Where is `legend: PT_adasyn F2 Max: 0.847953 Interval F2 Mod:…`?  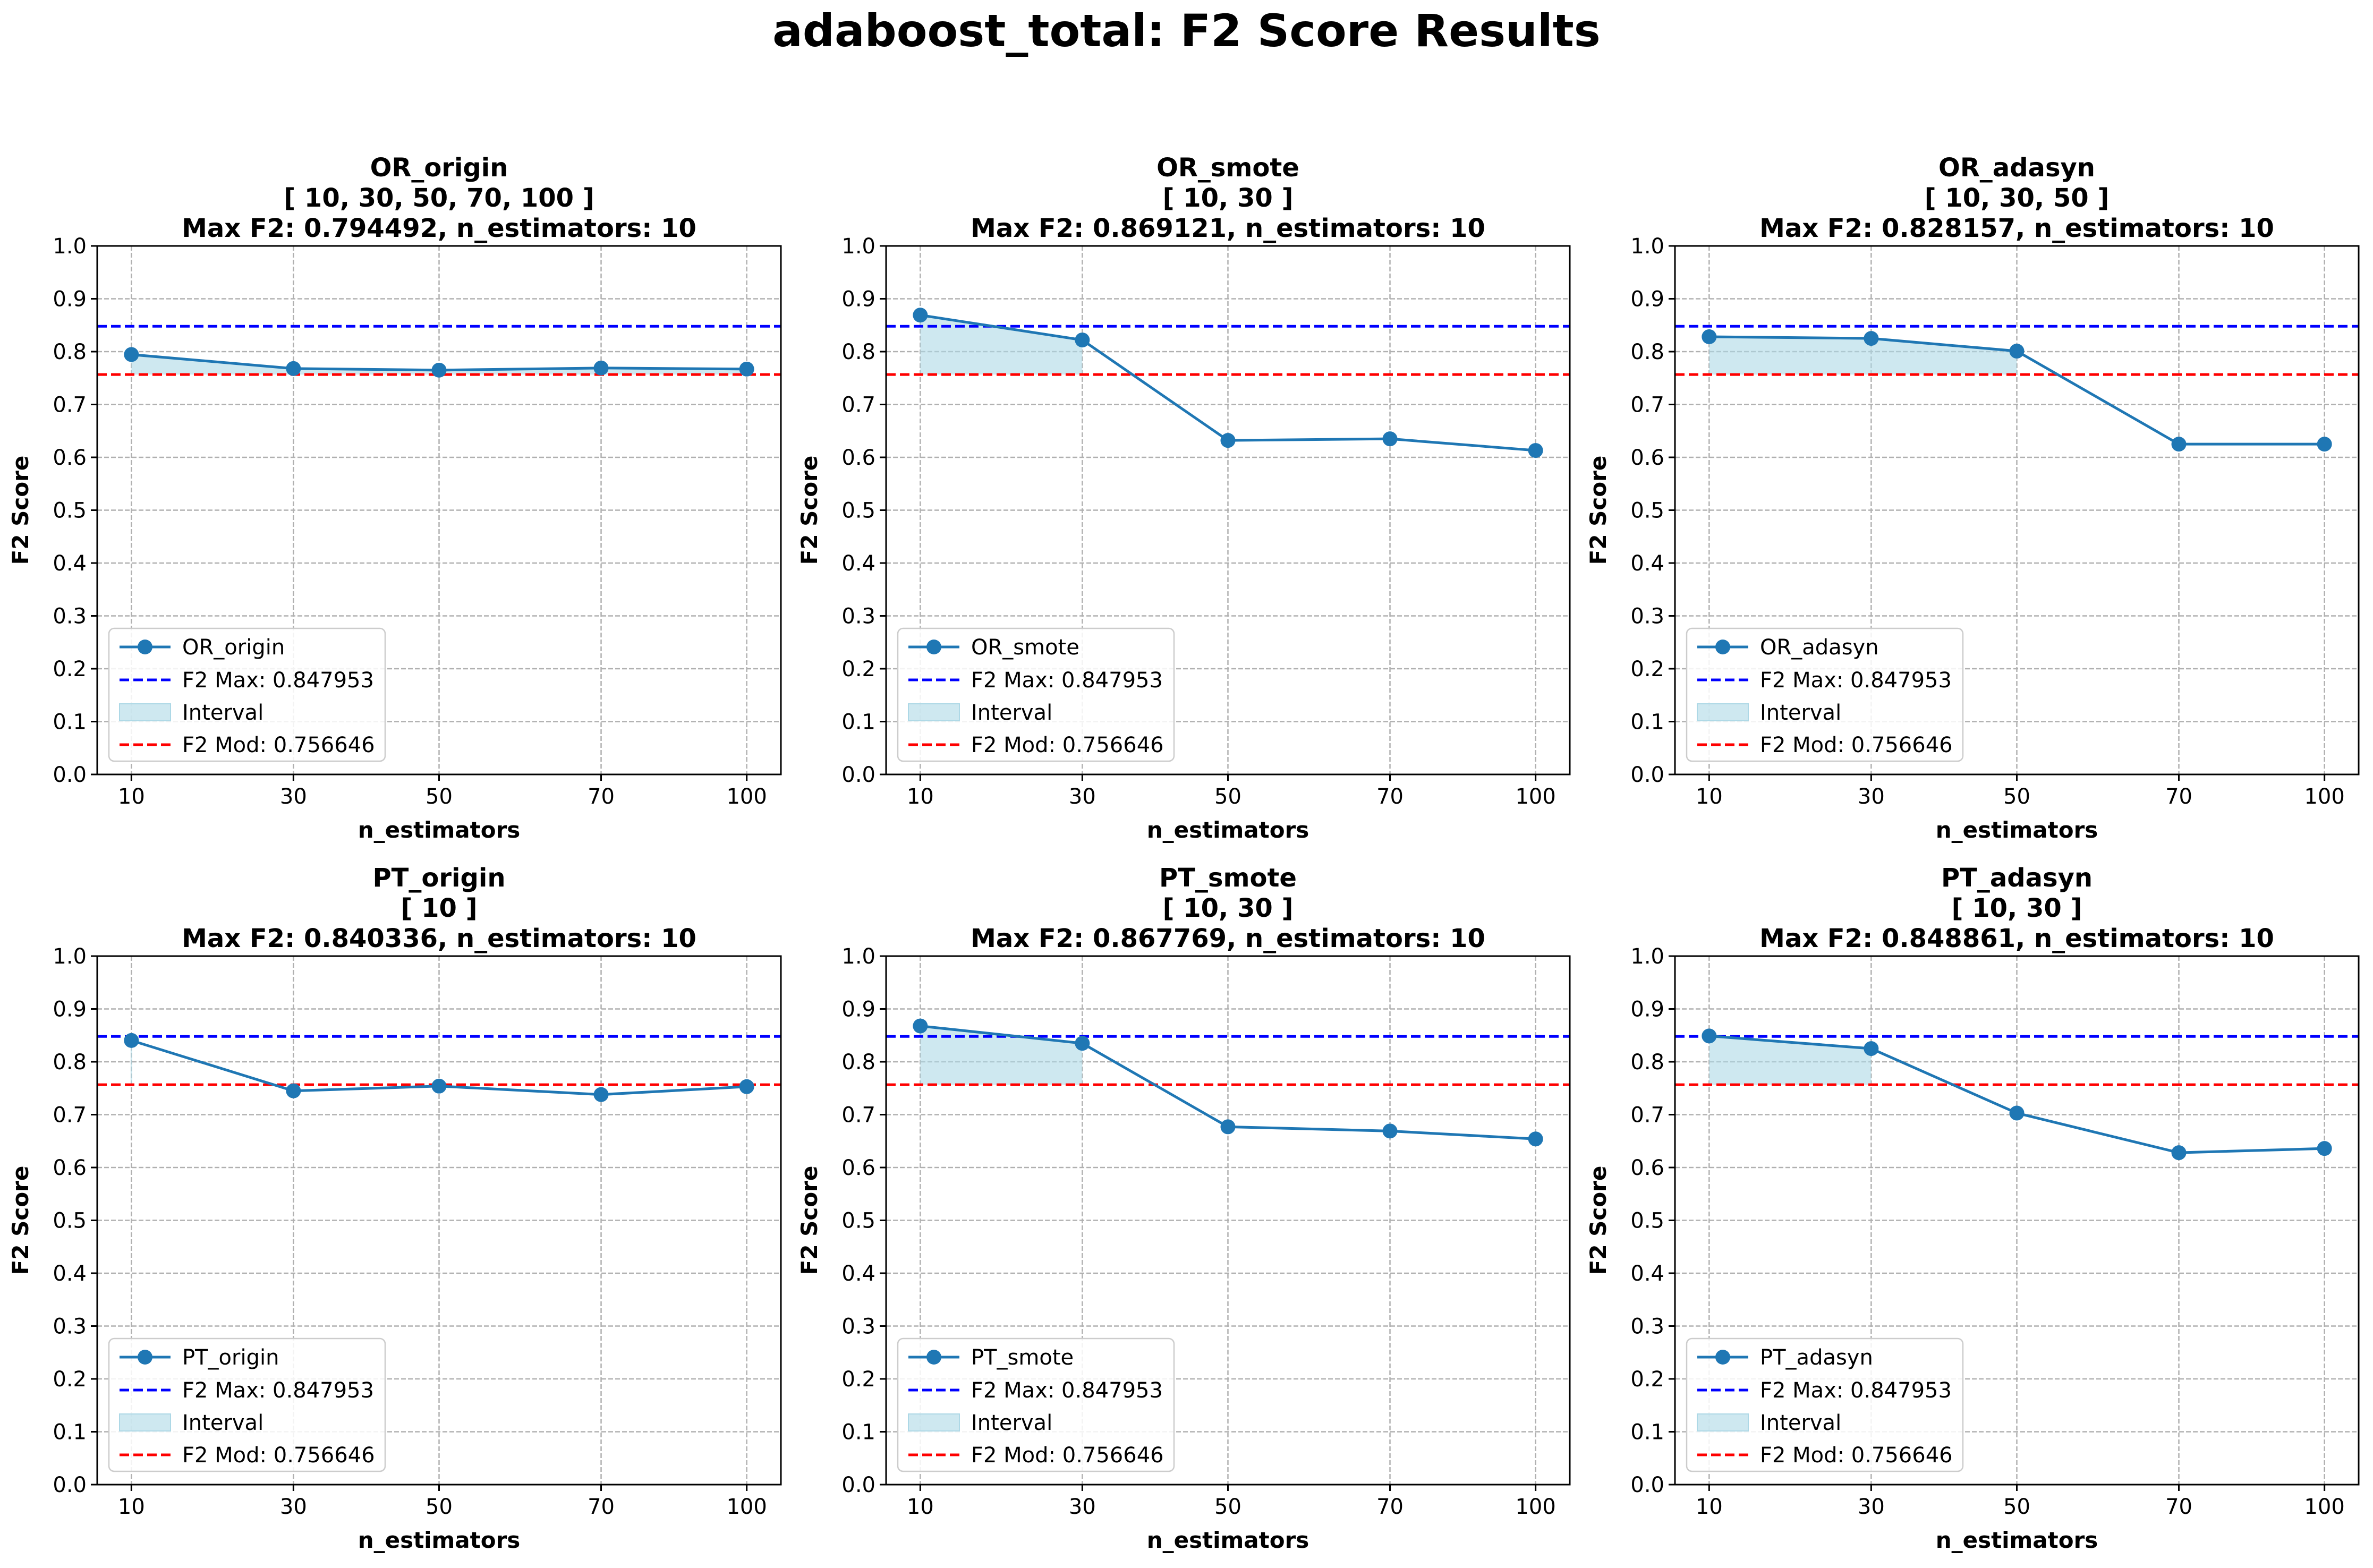 legend: PT_adasyn F2 Max: 0.847953 Interval F2 Mod:… is located at coordinates (1825, 1405).